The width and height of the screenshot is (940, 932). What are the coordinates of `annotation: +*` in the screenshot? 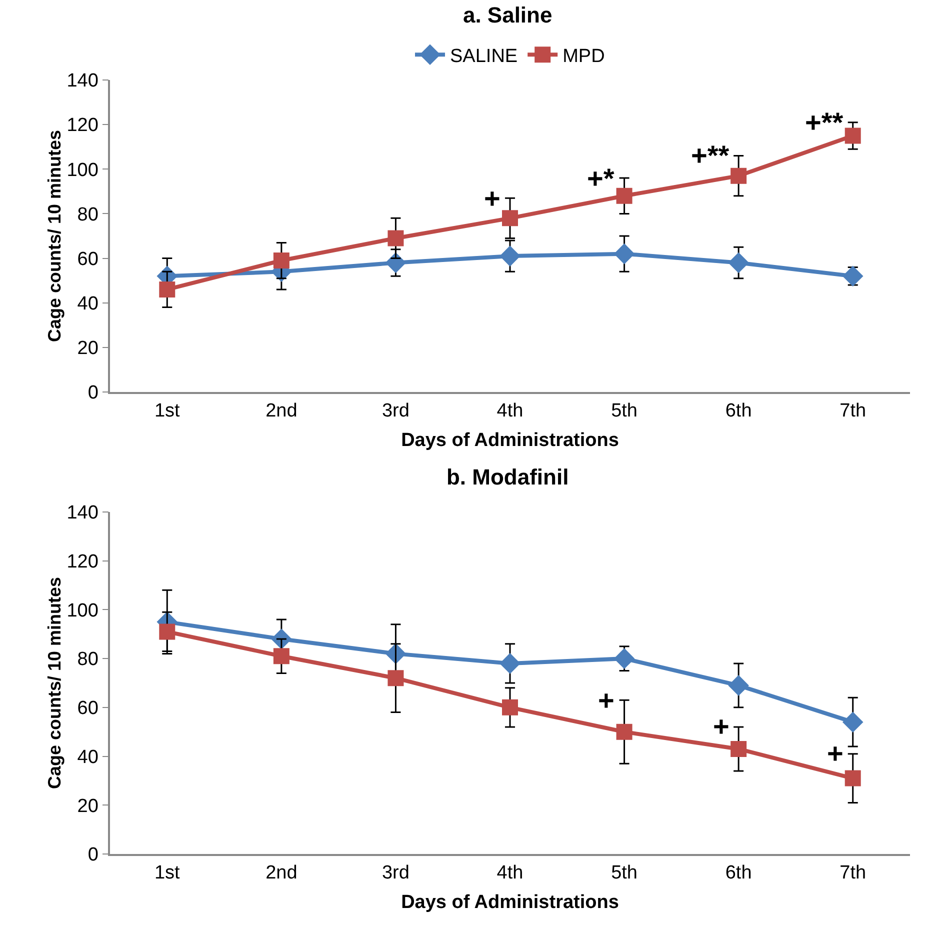 It's located at (600, 178).